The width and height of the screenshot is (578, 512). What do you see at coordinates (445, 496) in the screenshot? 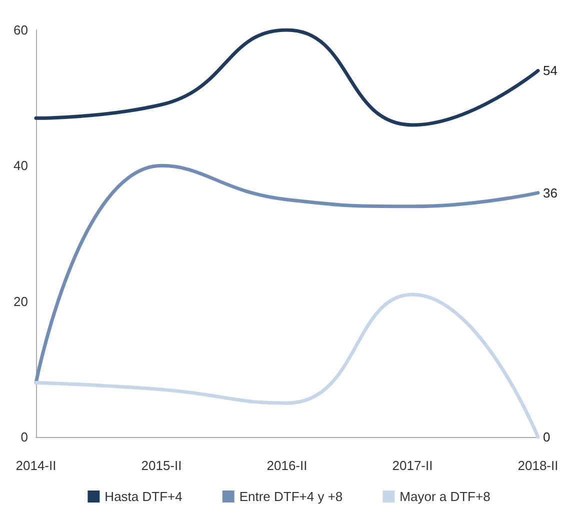
I see `legend-label: Mayor a DTF+8` at bounding box center [445, 496].